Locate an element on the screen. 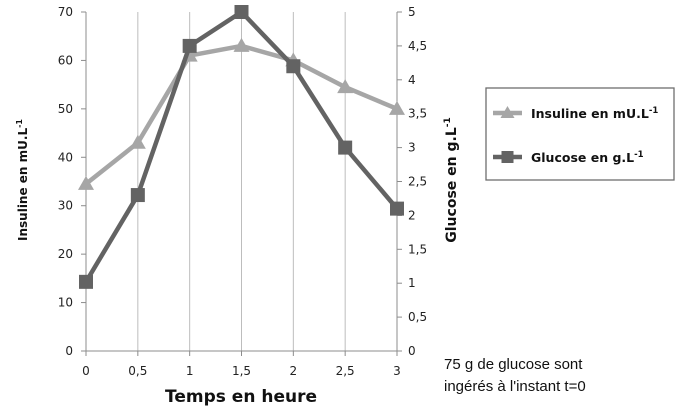  left-axis-ticks: 0 10 20 30 40 50 60 70 is located at coordinates (72, 181).